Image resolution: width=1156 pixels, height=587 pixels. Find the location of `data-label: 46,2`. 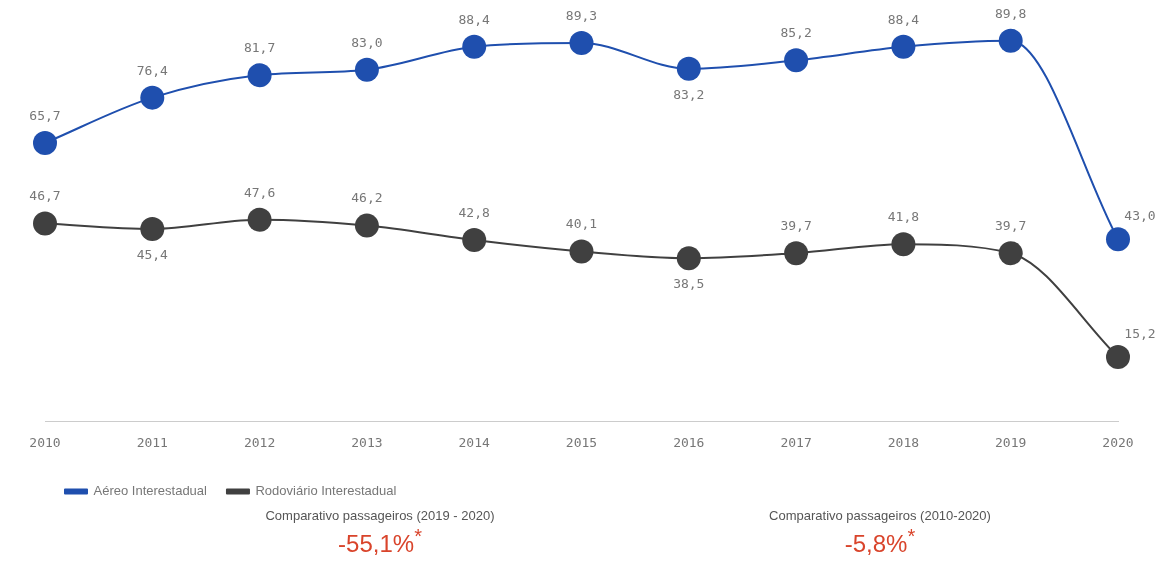

data-label: 46,2 is located at coordinates (367, 198).